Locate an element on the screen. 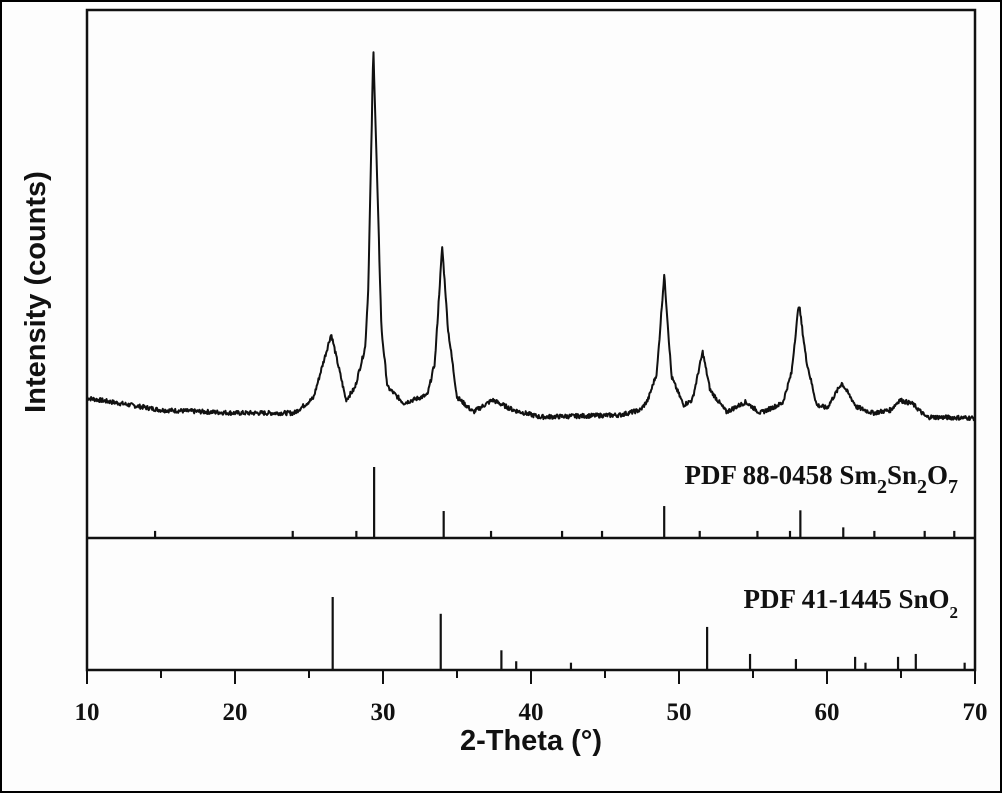  x-axis-ticks: 10 20 30 40 50 60 70 is located at coordinates (531, 698).